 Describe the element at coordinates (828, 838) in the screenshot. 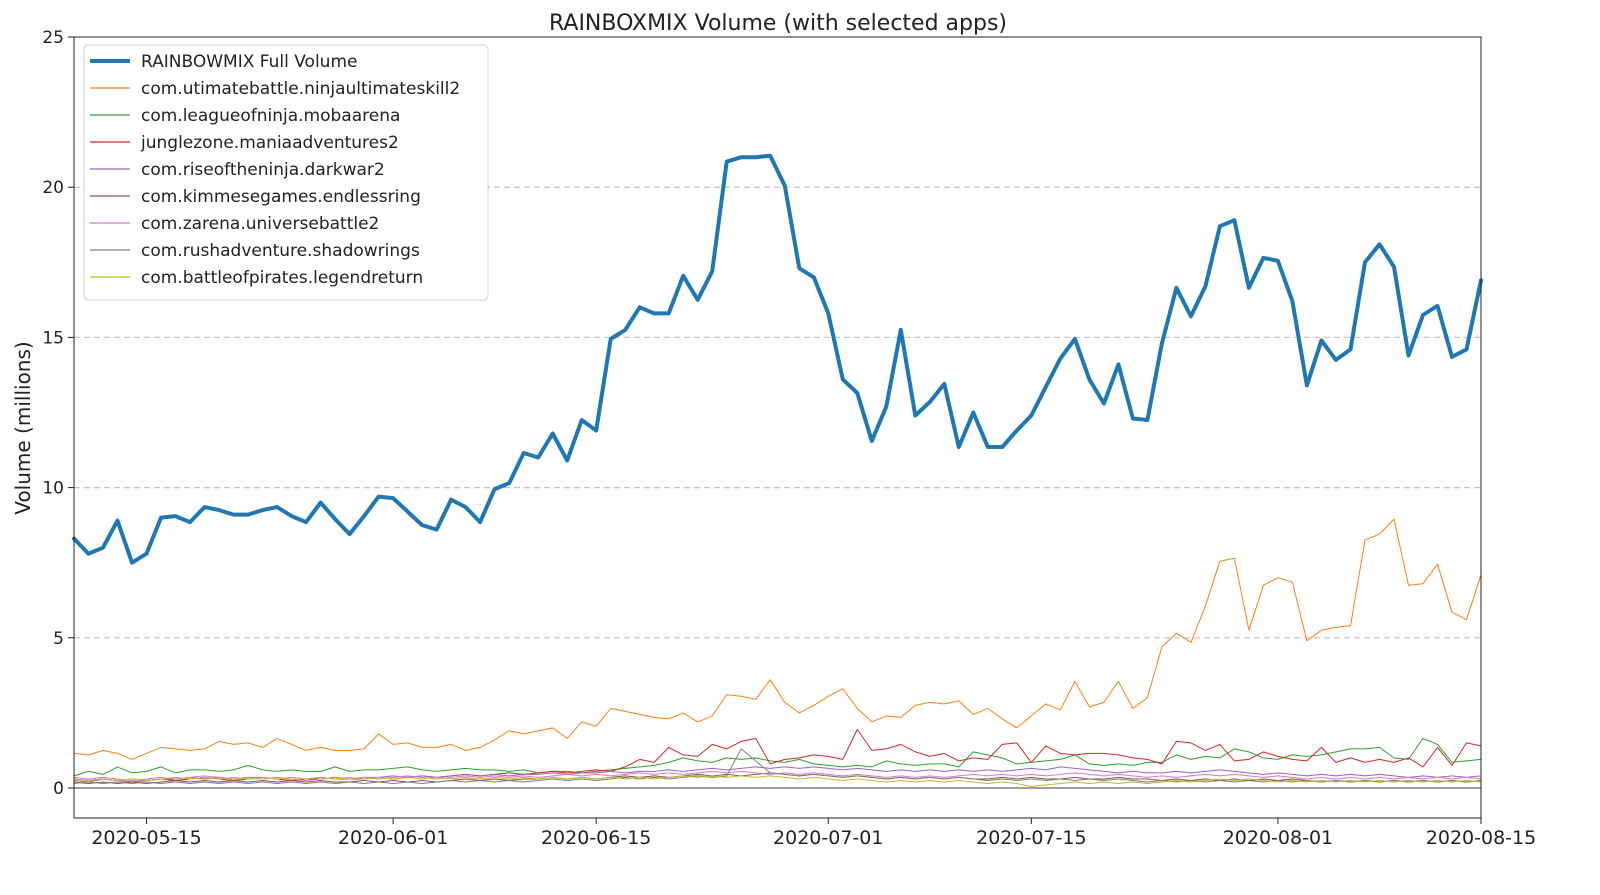

I see `x-tick-label: 2020-07-01` at that location.